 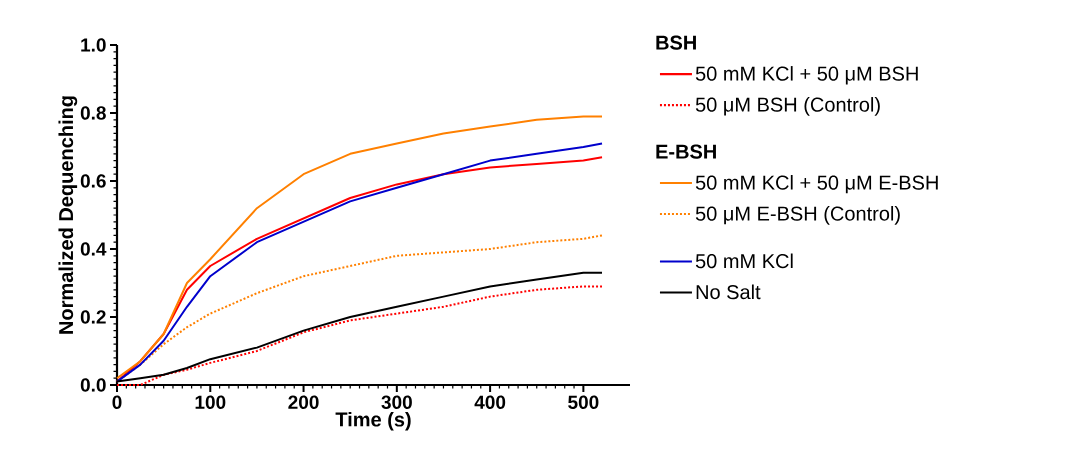 What do you see at coordinates (490, 402) in the screenshot?
I see `x-tick-label: 400` at bounding box center [490, 402].